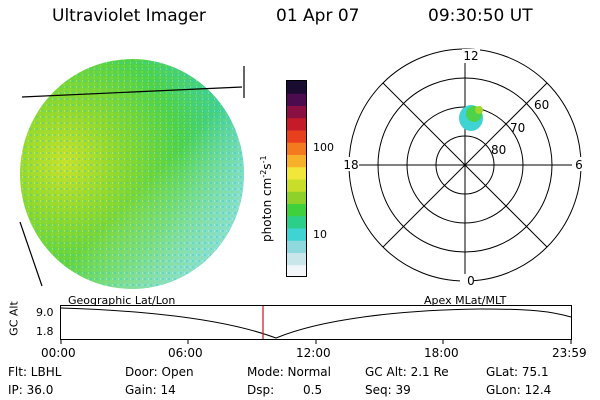 This screenshot has height=400, width=600. Describe the element at coordinates (261, 390) in the screenshot. I see `status-dsp-label: Dsp:` at that location.